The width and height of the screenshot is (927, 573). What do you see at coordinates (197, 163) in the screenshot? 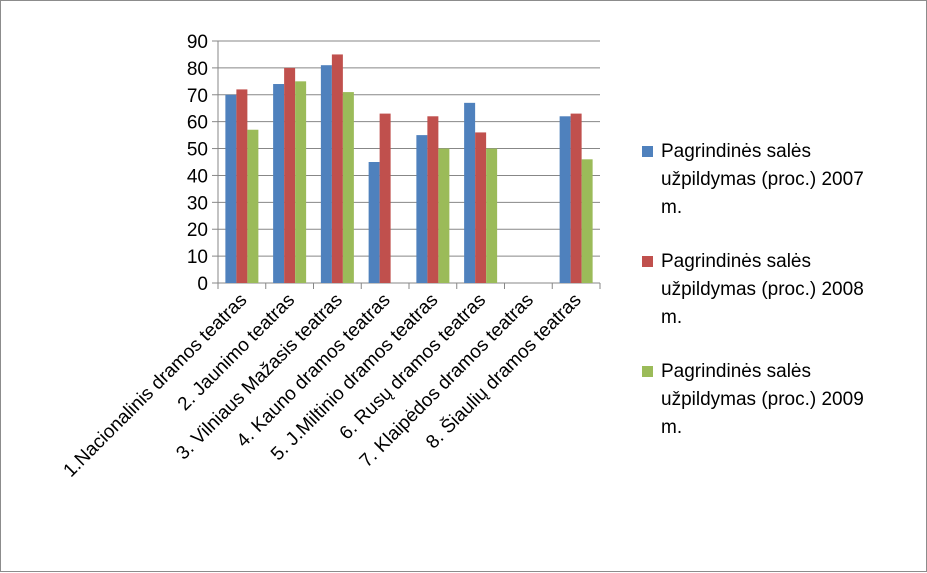
I see `y-tick-labels: 0 10 20 30 40 50 60 70 80 90` at bounding box center [197, 163].